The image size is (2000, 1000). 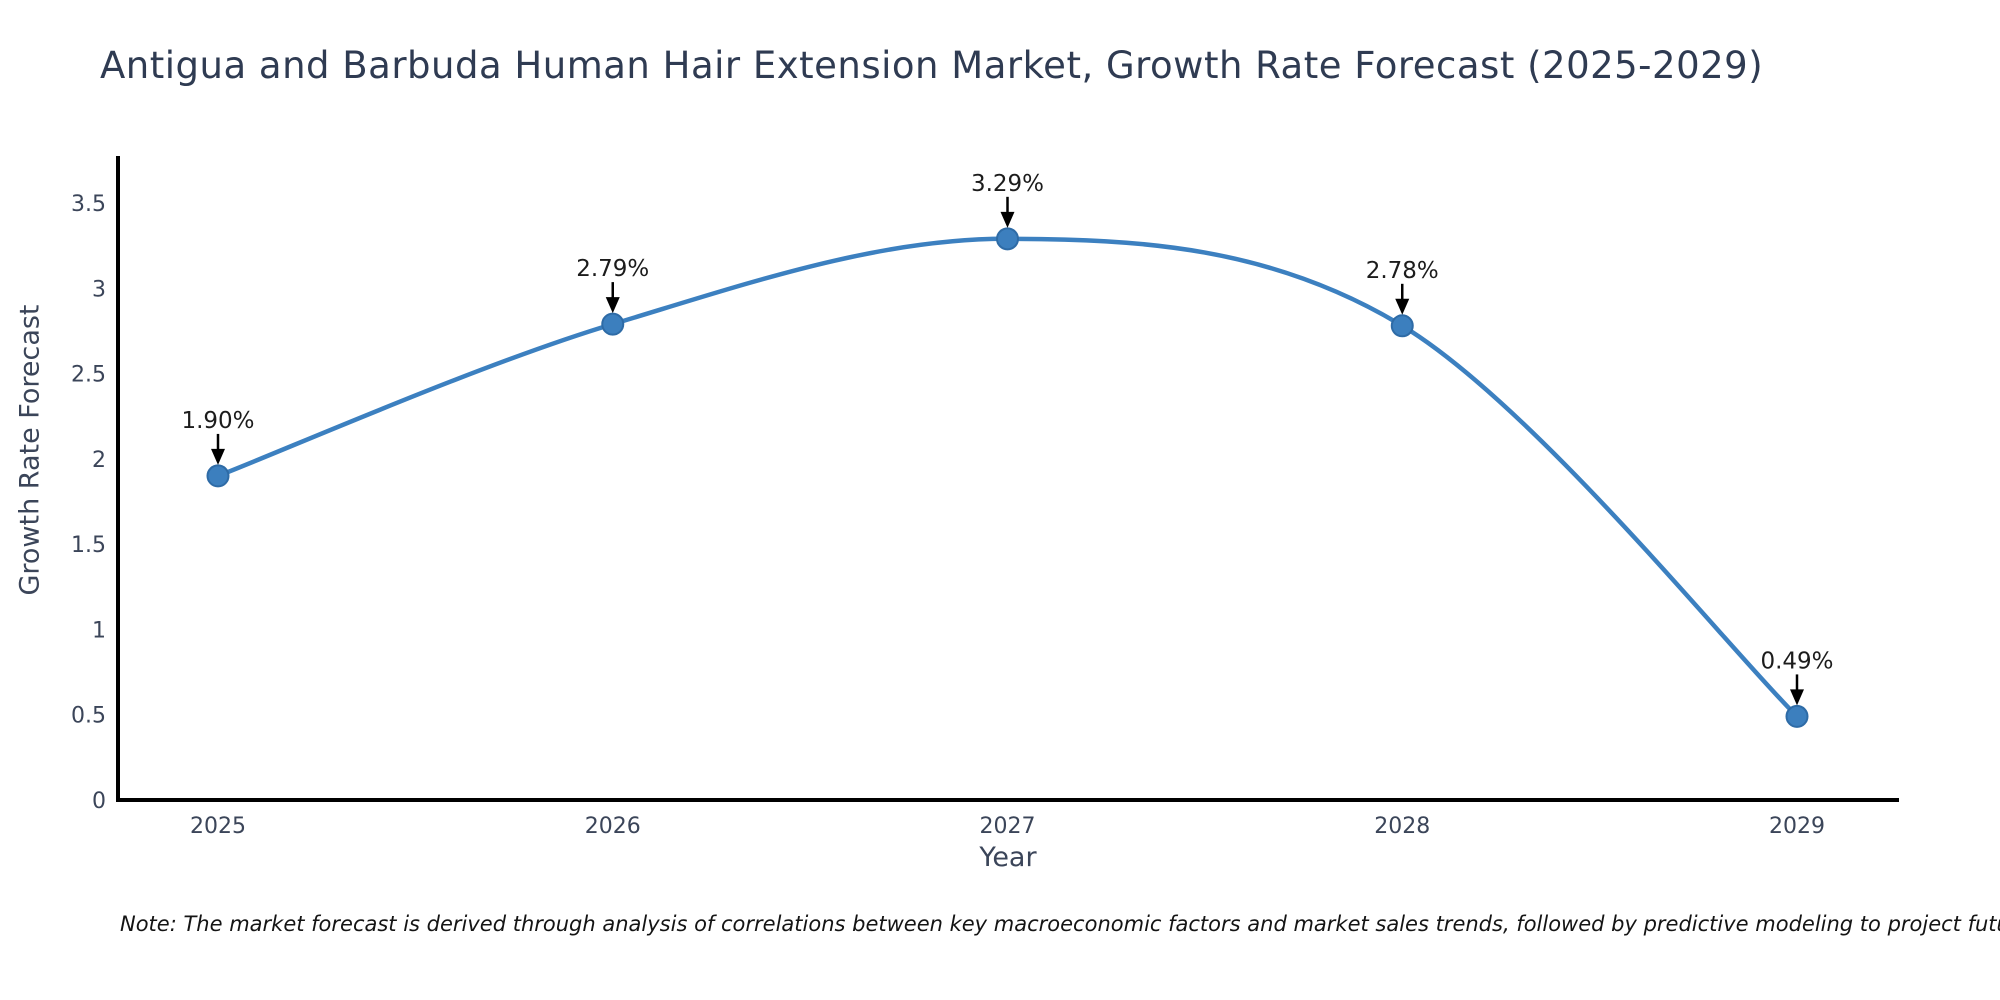 What do you see at coordinates (1402, 826) in the screenshot?
I see `x-tick-label: 2028` at bounding box center [1402, 826].